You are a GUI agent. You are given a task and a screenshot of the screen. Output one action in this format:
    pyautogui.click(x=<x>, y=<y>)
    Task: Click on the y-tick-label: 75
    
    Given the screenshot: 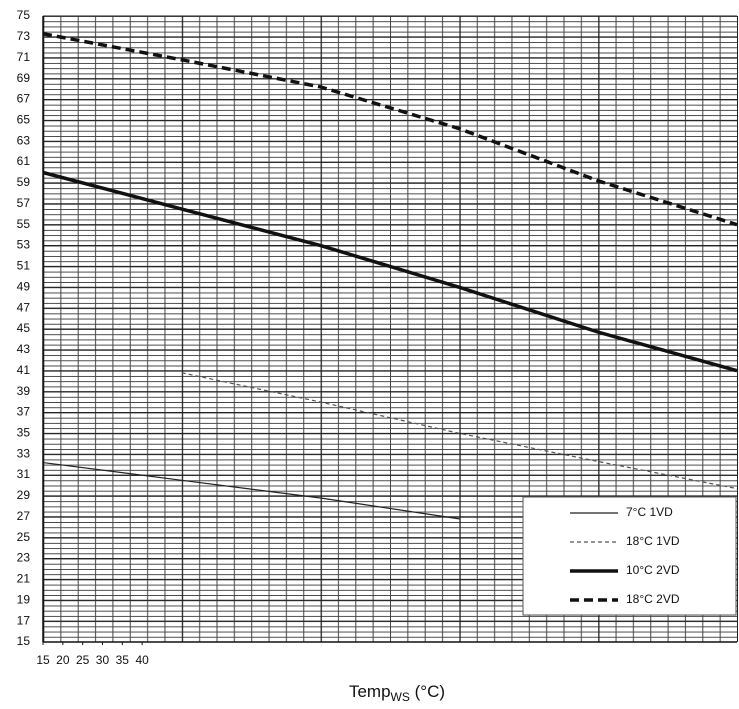 What is the action you would take?
    pyautogui.click(x=24, y=15)
    